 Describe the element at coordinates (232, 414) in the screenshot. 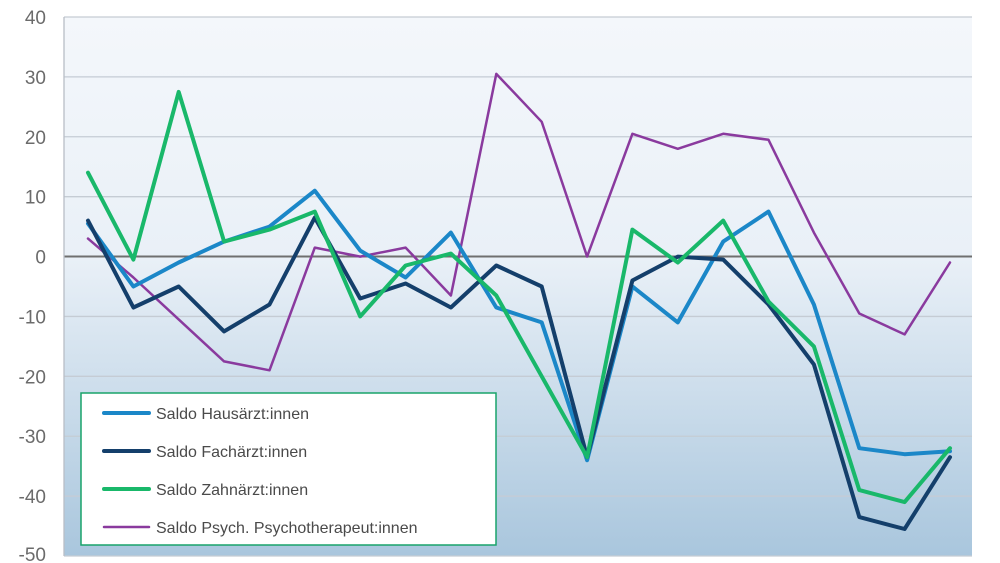

I see `legend-label: Saldo Hausärzt:innen` at that location.